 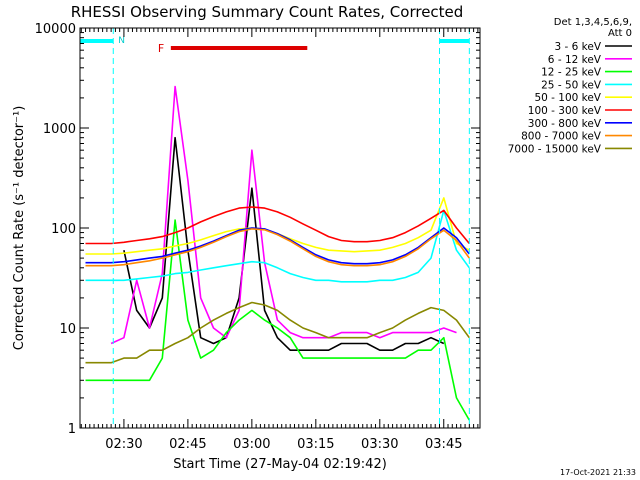 I want to click on y-tick-label: 10000, so click(x=55, y=29).